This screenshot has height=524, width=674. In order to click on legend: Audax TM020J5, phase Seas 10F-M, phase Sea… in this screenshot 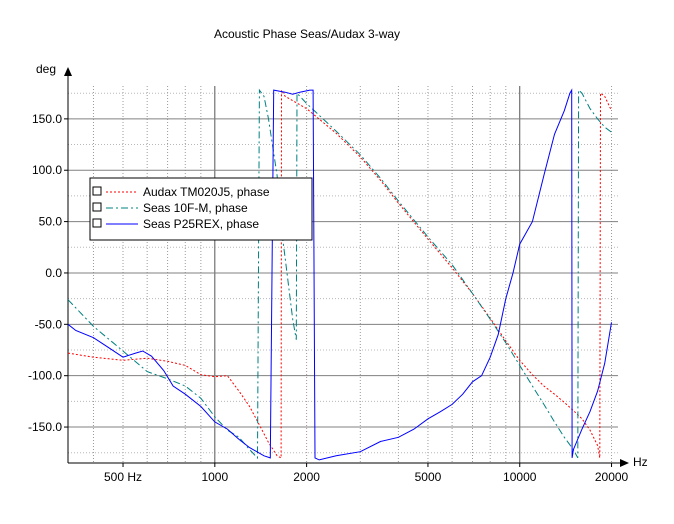, I will do `click(201, 209)`.